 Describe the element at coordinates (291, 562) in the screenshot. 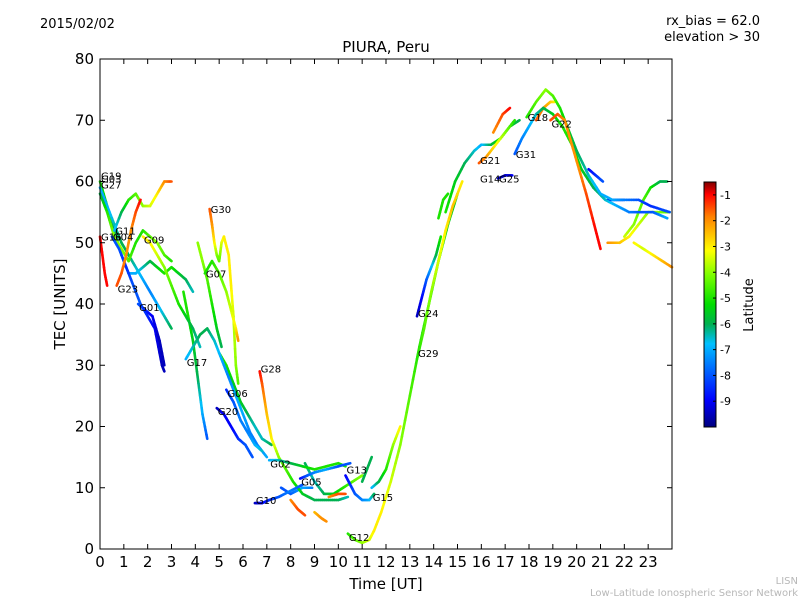

I see `x-tick-label: 8` at that location.